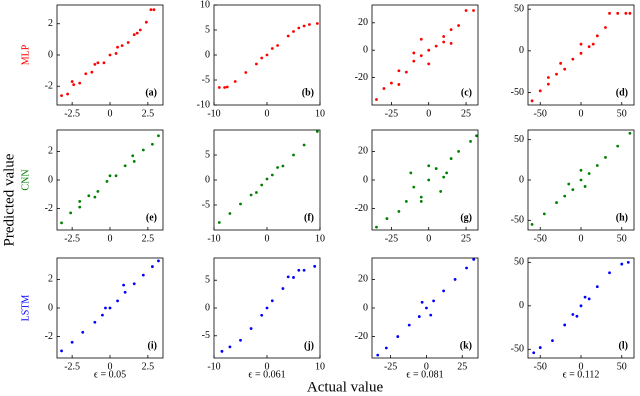 The image size is (640, 396). I want to click on panel-label: (a), so click(151, 92).